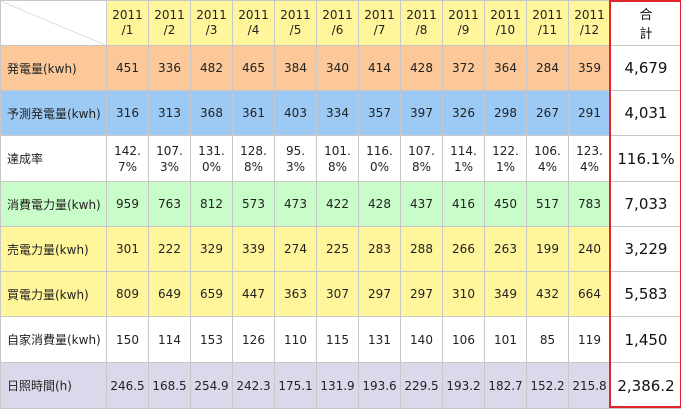  I want to click on value-cell: 115, so click(338, 340).